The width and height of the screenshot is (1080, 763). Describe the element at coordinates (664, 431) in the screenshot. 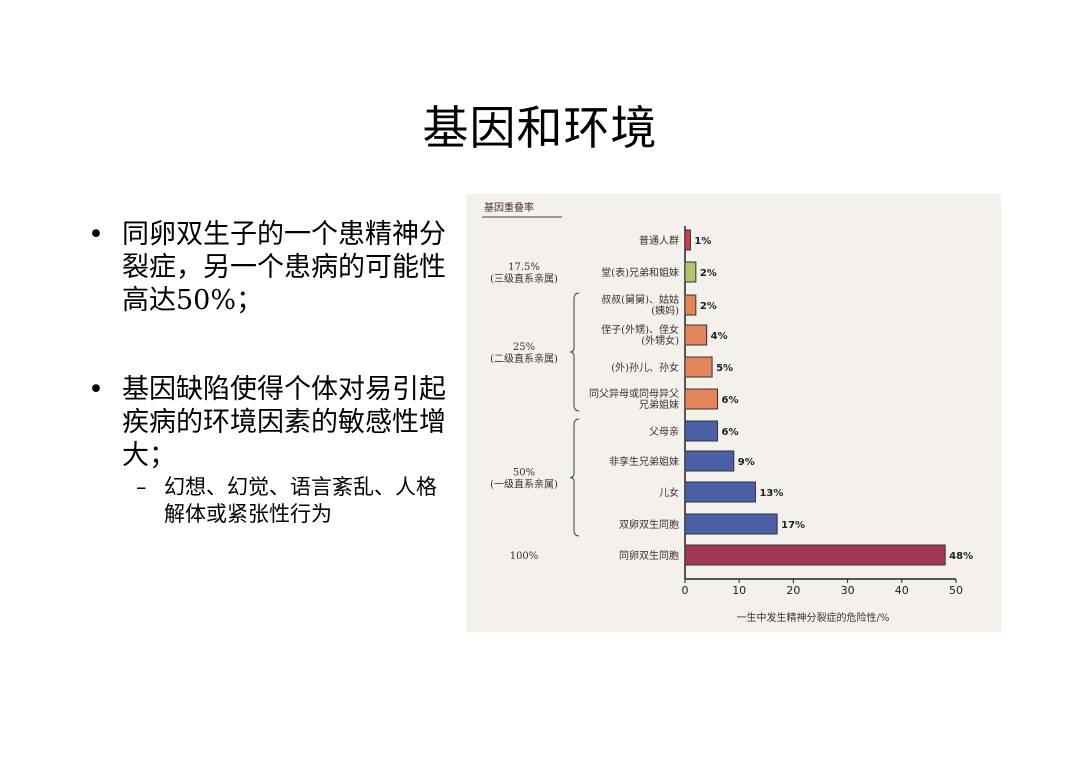

I see `category-label: 父母亲` at that location.